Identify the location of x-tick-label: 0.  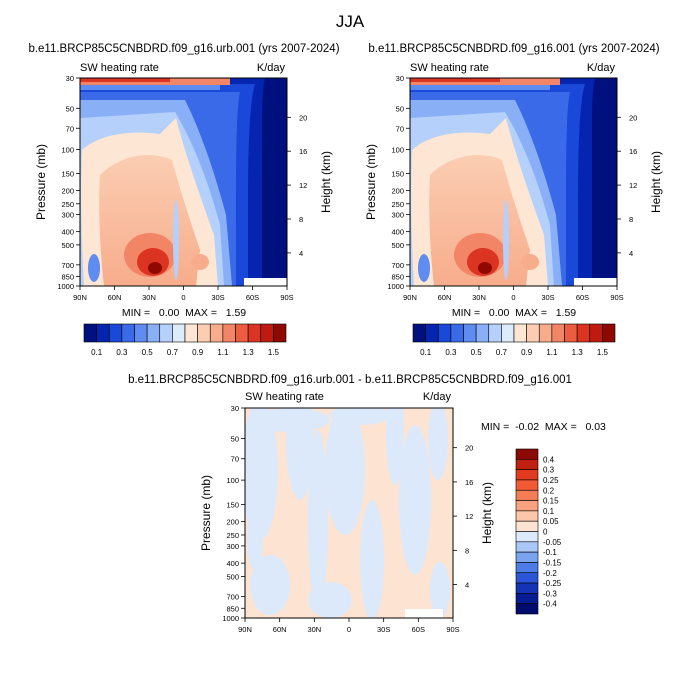
(183, 297).